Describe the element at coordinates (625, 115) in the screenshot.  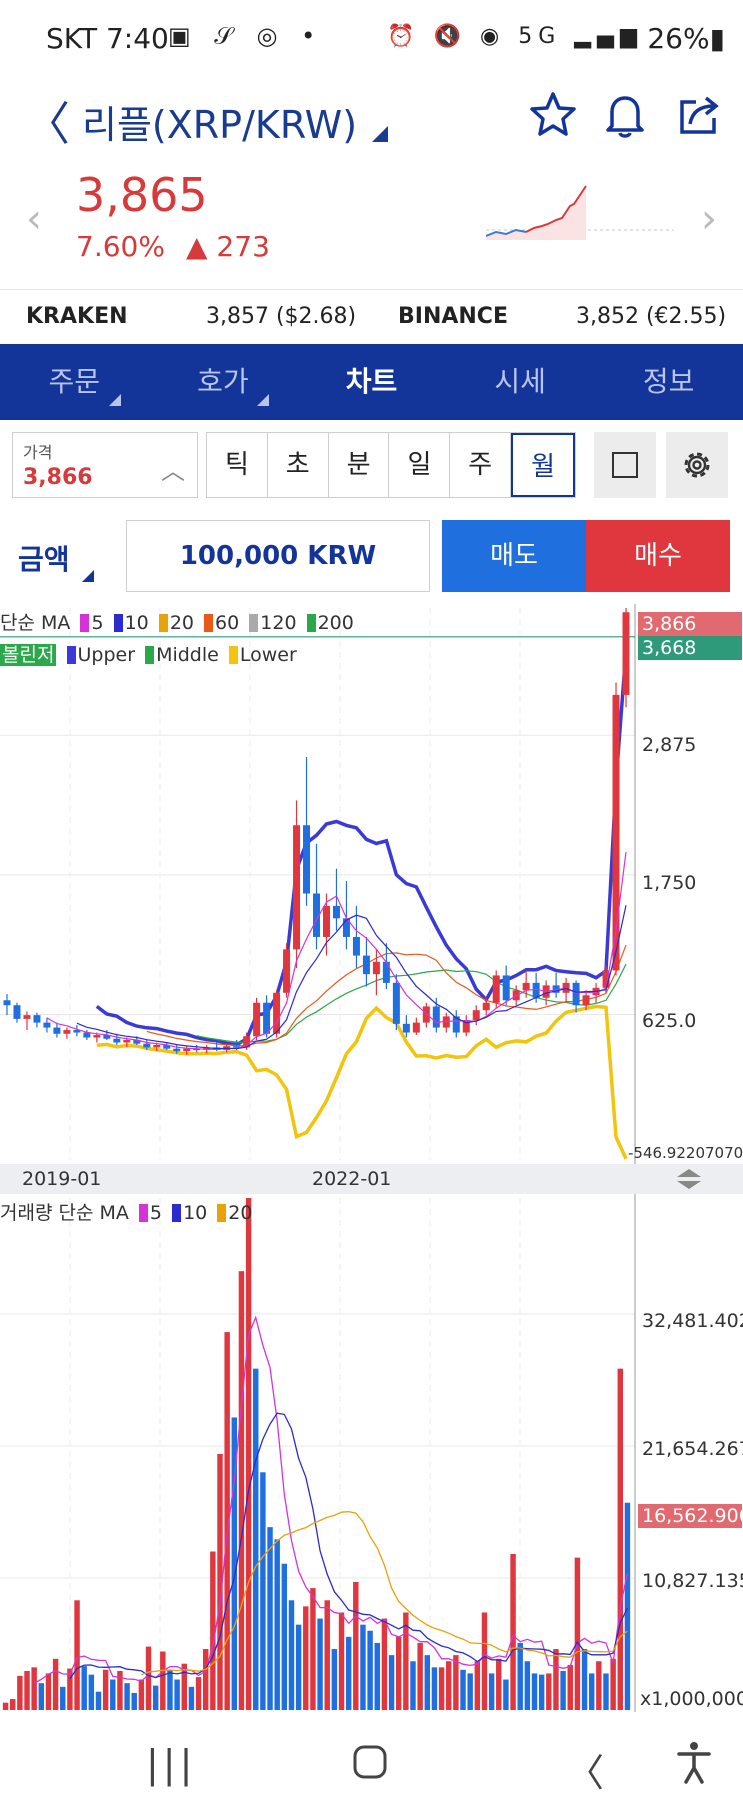
I see `bell-icon` at that location.